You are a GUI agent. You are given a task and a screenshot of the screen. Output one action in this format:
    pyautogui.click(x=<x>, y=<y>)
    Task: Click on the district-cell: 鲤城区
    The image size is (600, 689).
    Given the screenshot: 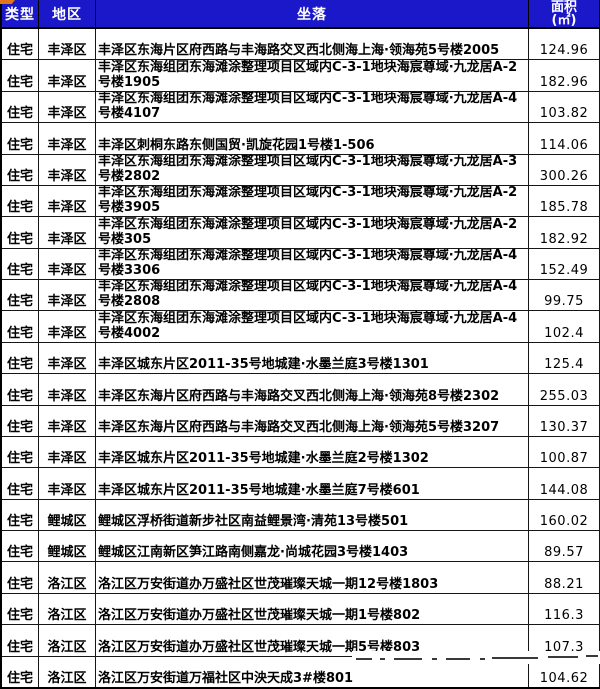 What is the action you would take?
    pyautogui.click(x=67, y=514)
    